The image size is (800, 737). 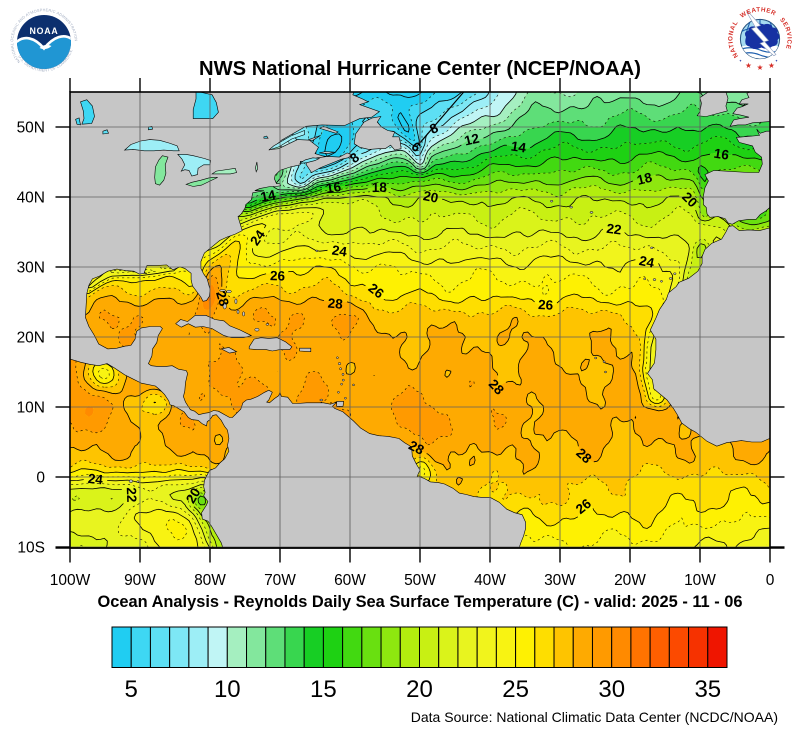 I want to click on svg-text: 10S, so click(x=31, y=548).